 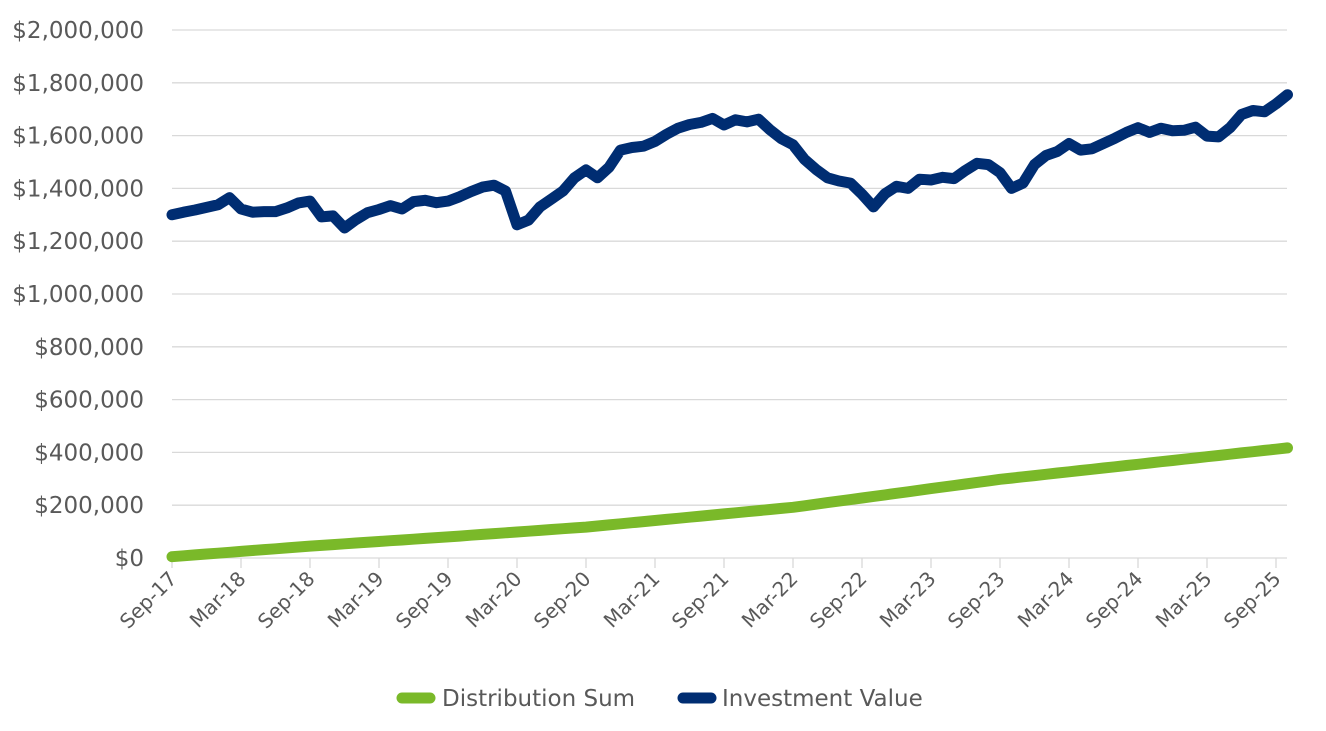 I want to click on y-tick-label: $1,800,000, so click(x=78, y=84).